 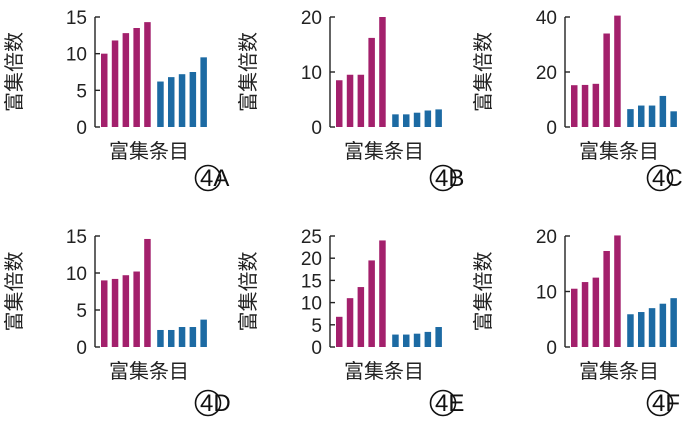 I want to click on y-tick-label: 40, so click(x=546, y=18).